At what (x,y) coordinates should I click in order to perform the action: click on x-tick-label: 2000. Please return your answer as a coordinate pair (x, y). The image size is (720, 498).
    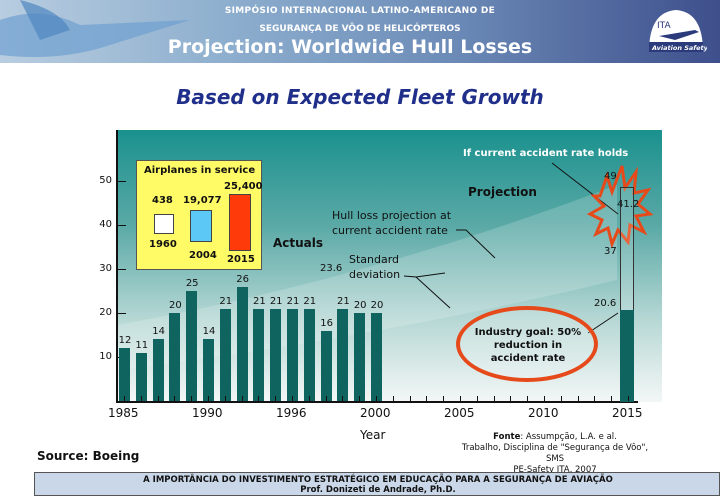
    Looking at the image, I should click on (375, 413).